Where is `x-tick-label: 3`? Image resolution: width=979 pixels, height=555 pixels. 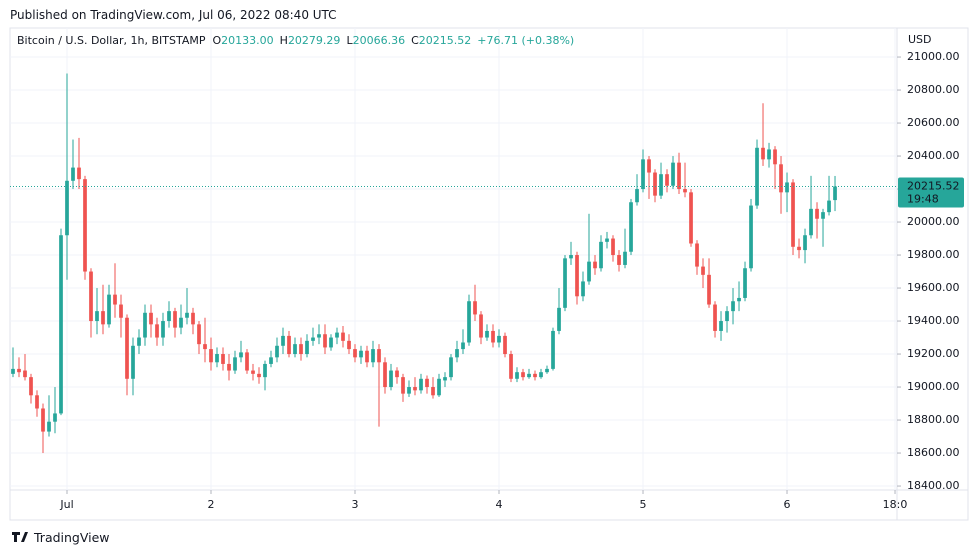
x-tick-label: 3 is located at coordinates (355, 504).